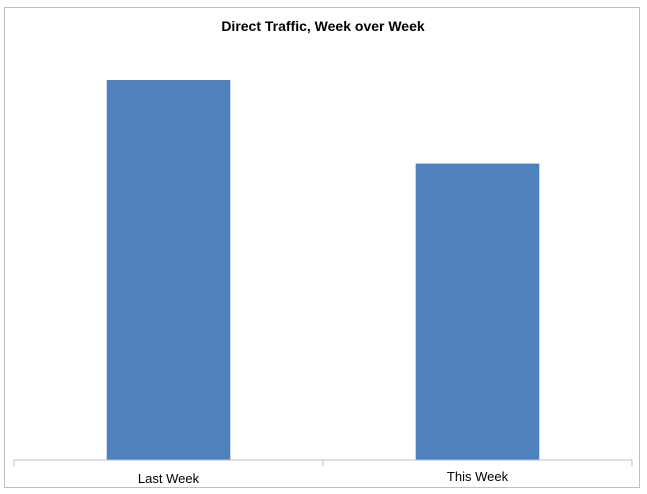 This screenshot has height=494, width=647. Describe the element at coordinates (168, 270) in the screenshot. I see `bar-last-week` at that location.